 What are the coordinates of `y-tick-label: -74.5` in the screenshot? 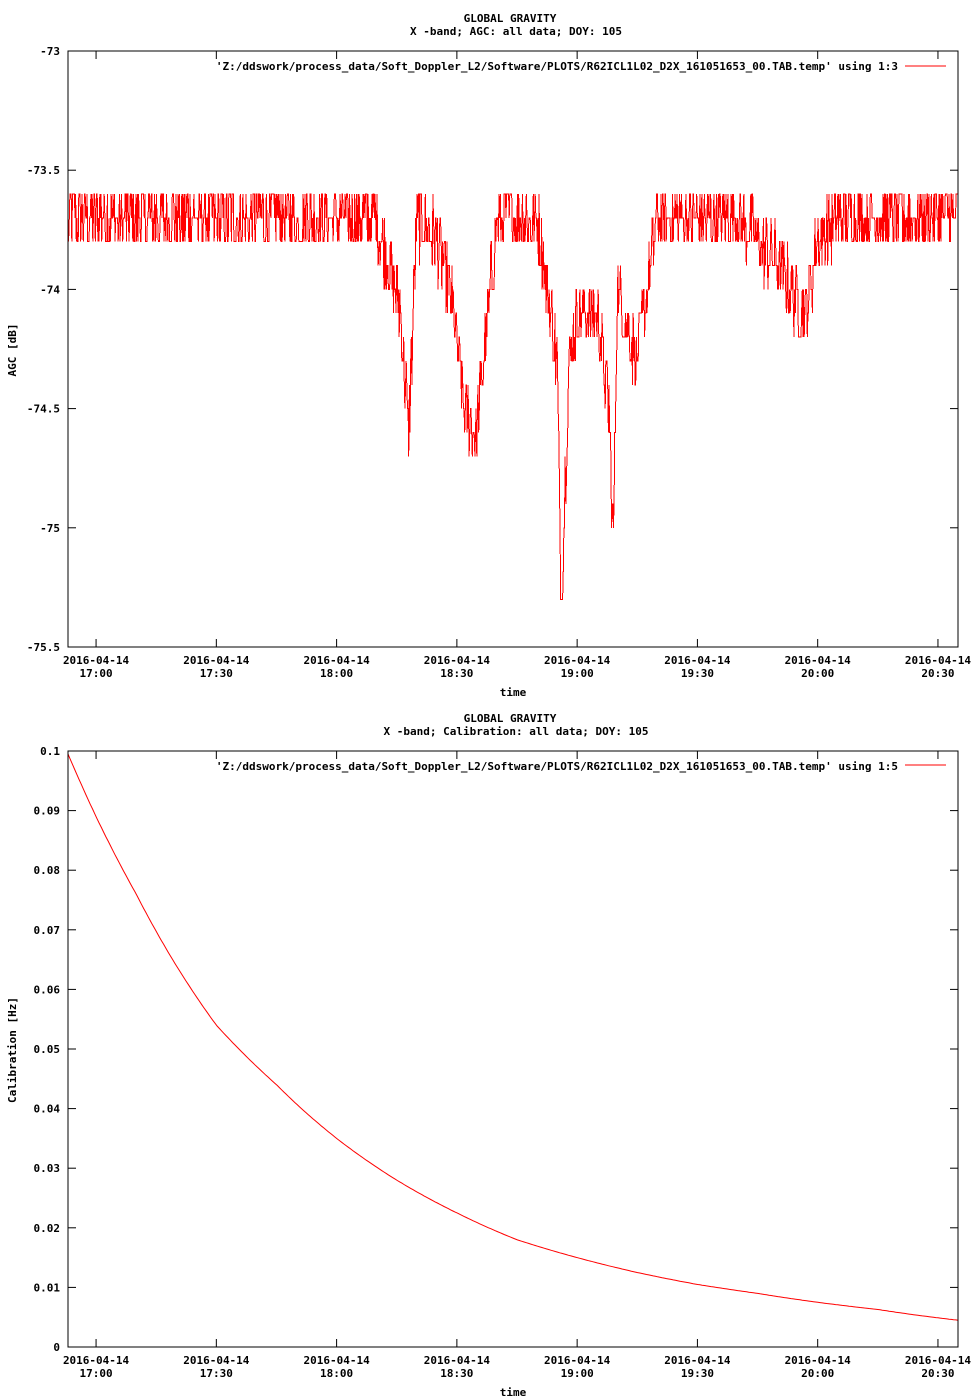 It's located at (43, 409).